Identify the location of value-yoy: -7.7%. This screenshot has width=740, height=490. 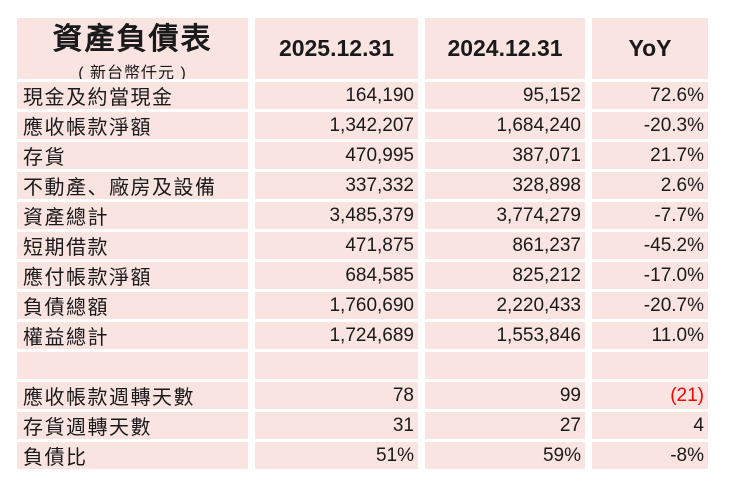
(650, 215).